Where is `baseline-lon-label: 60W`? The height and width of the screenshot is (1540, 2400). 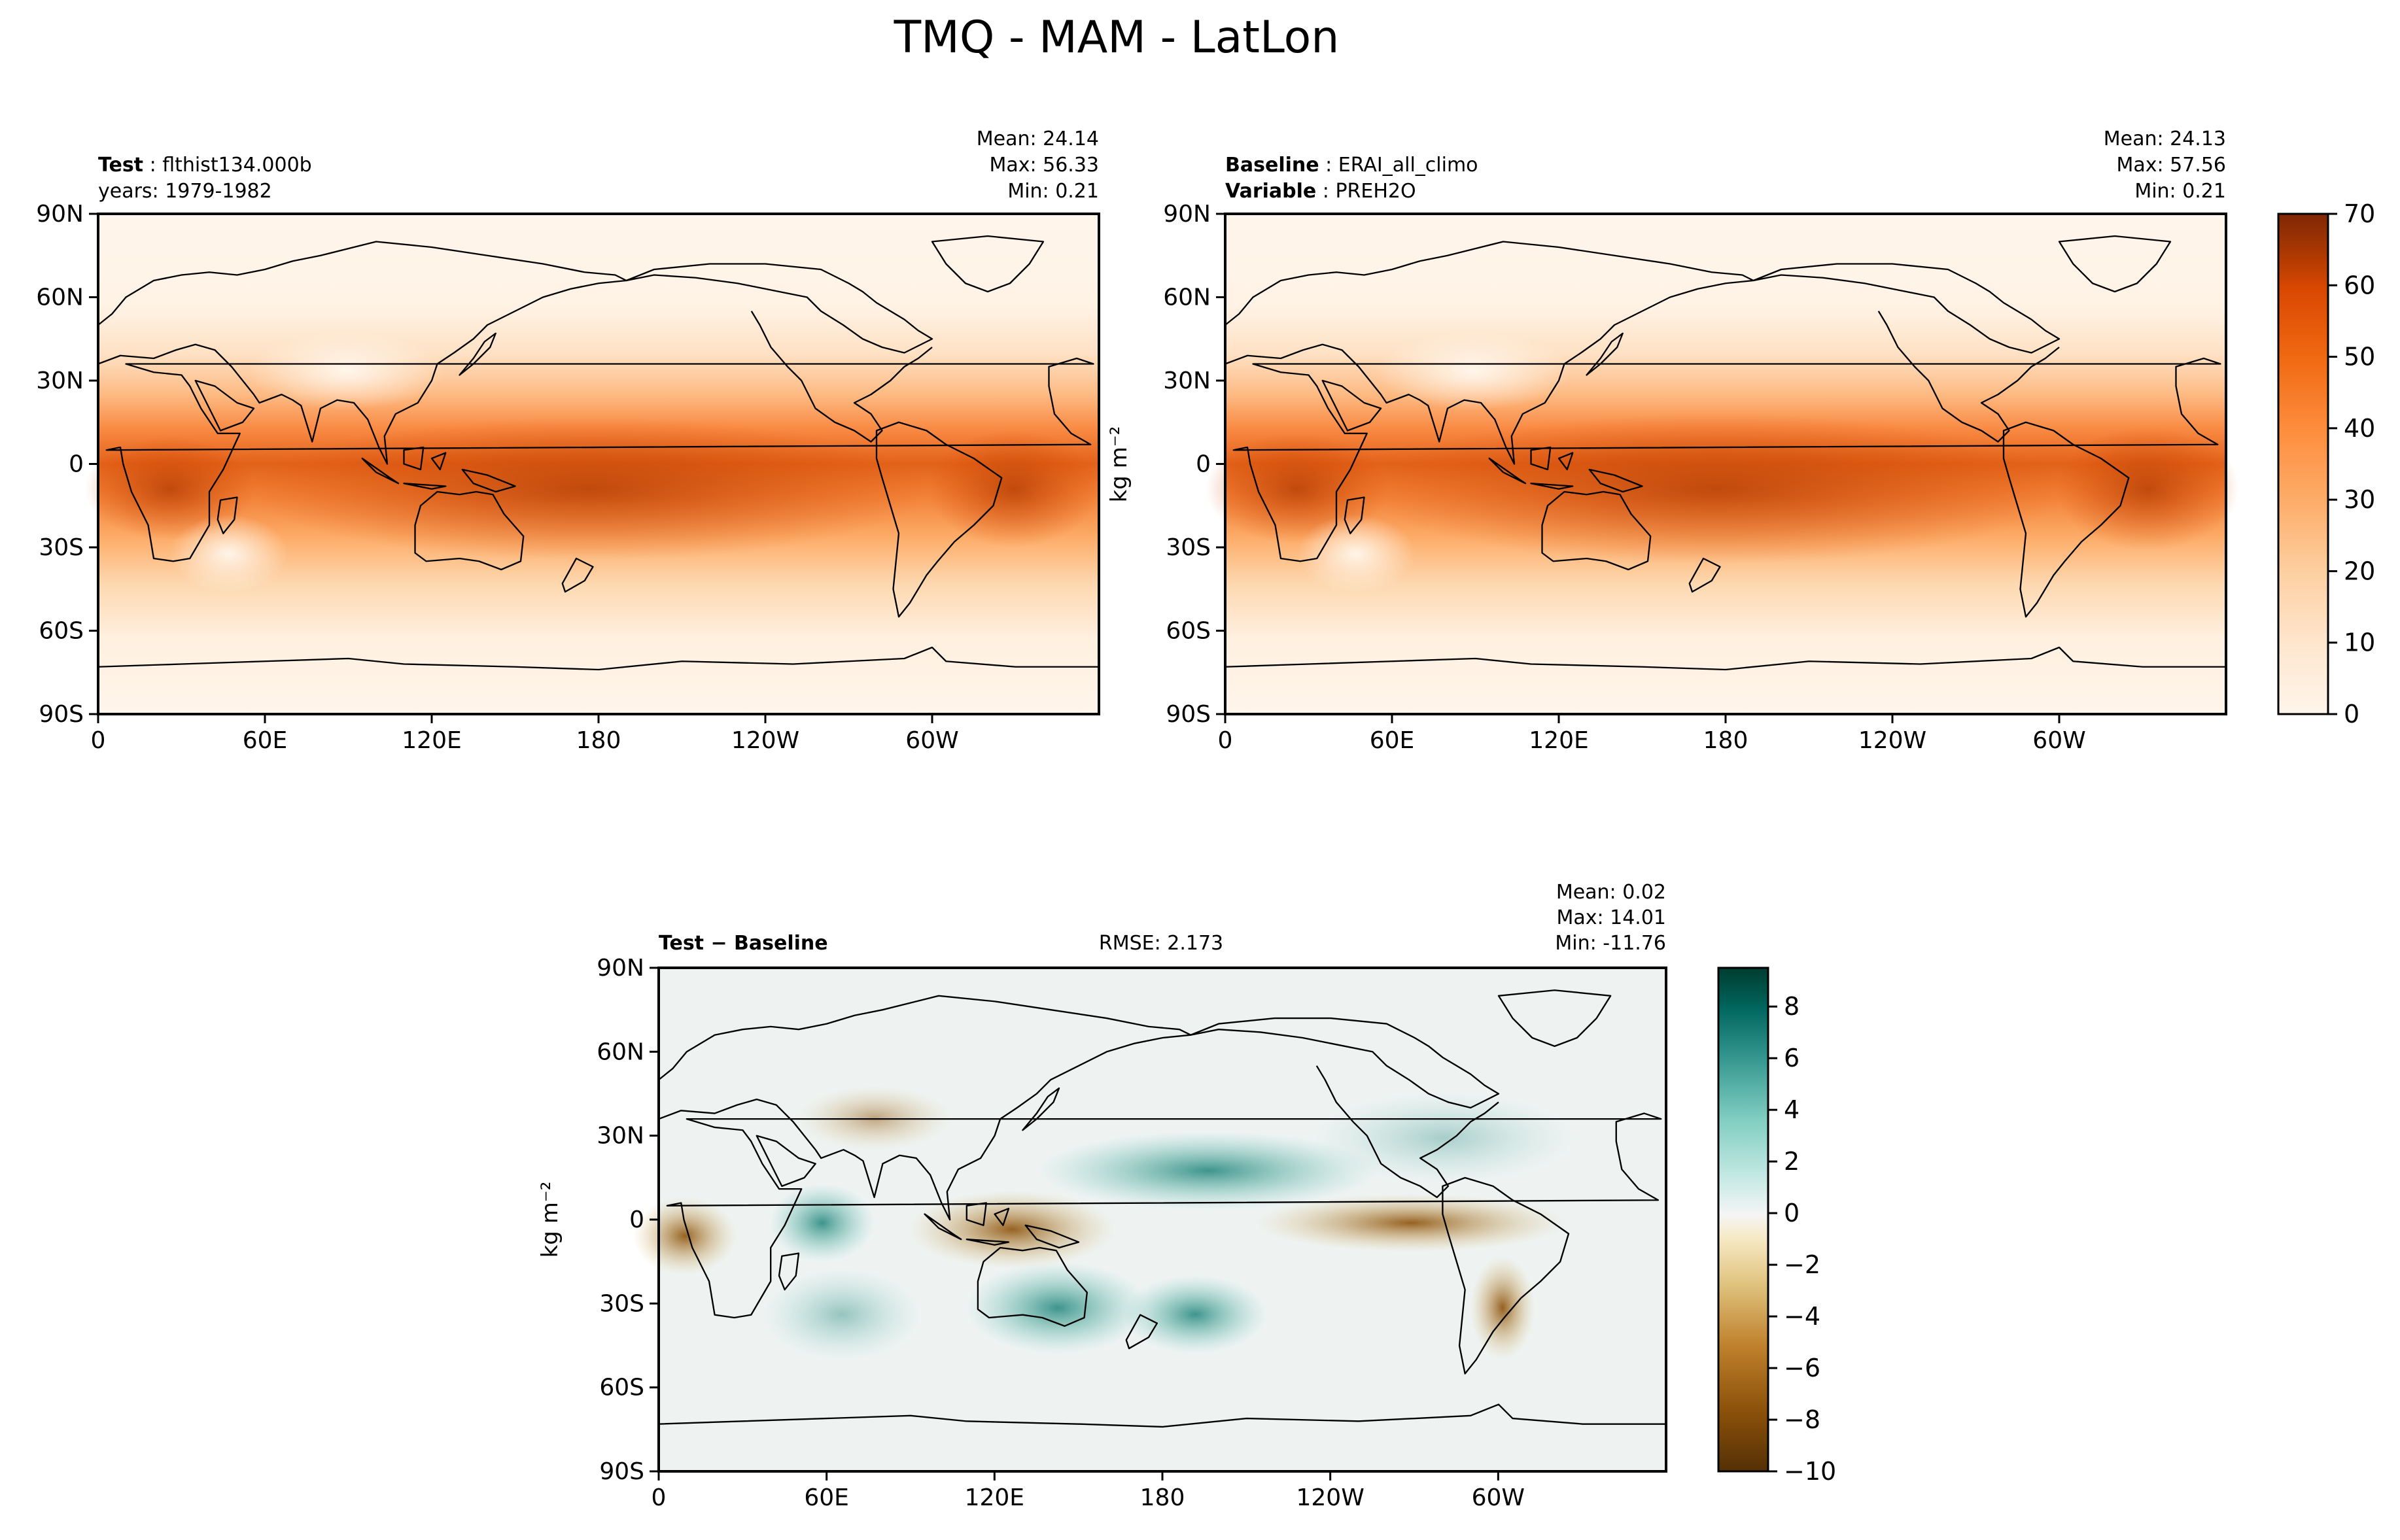 baseline-lon-label: 60W is located at coordinates (2058, 740).